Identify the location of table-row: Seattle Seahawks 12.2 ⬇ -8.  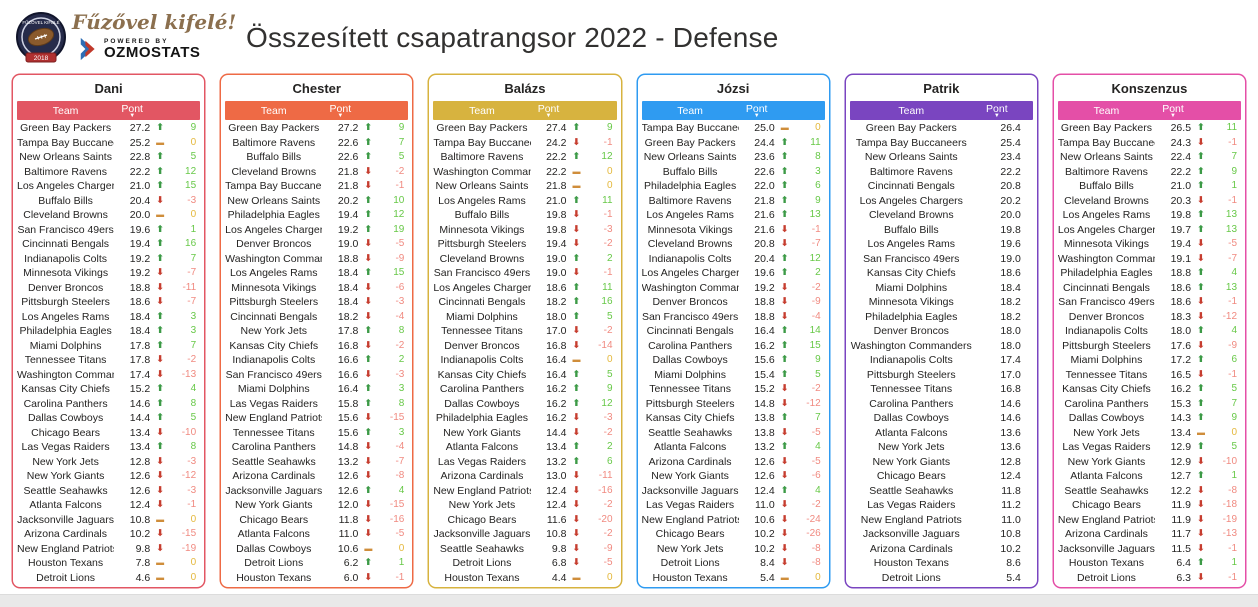
(1149, 491).